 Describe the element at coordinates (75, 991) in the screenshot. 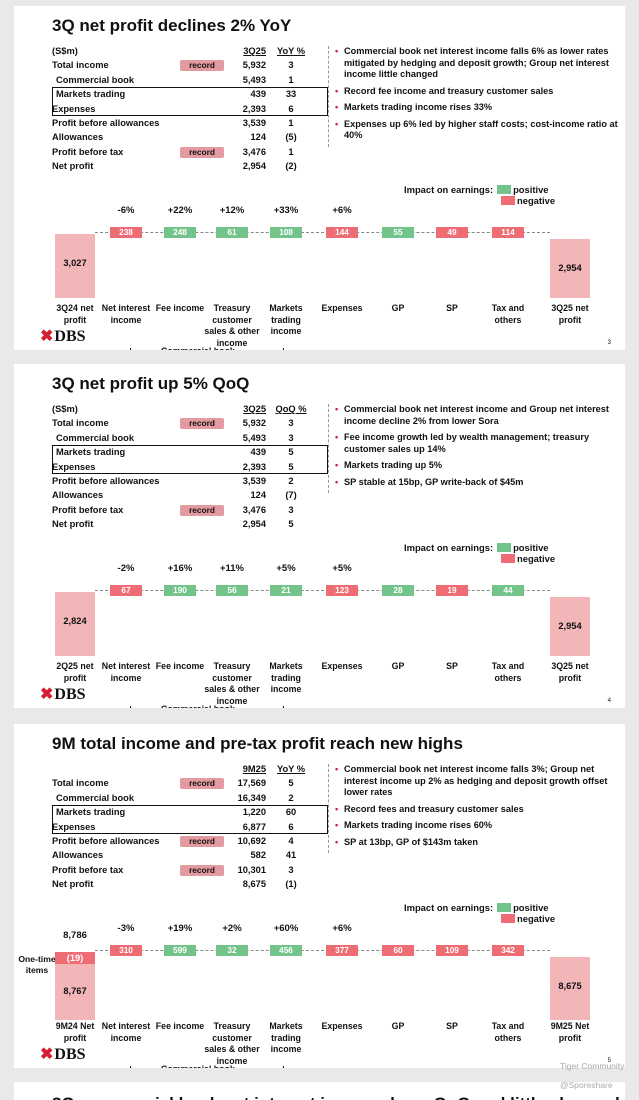

I see `start-value: 8,767` at that location.